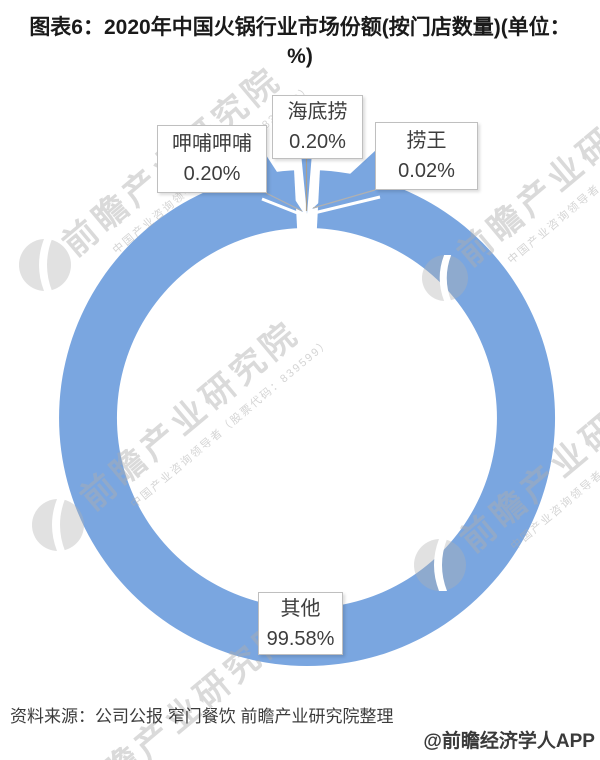  Describe the element at coordinates (212, 159) in the screenshot. I see `callout-xiabuxiabu: 呷哺呷哺 0.20%` at that location.